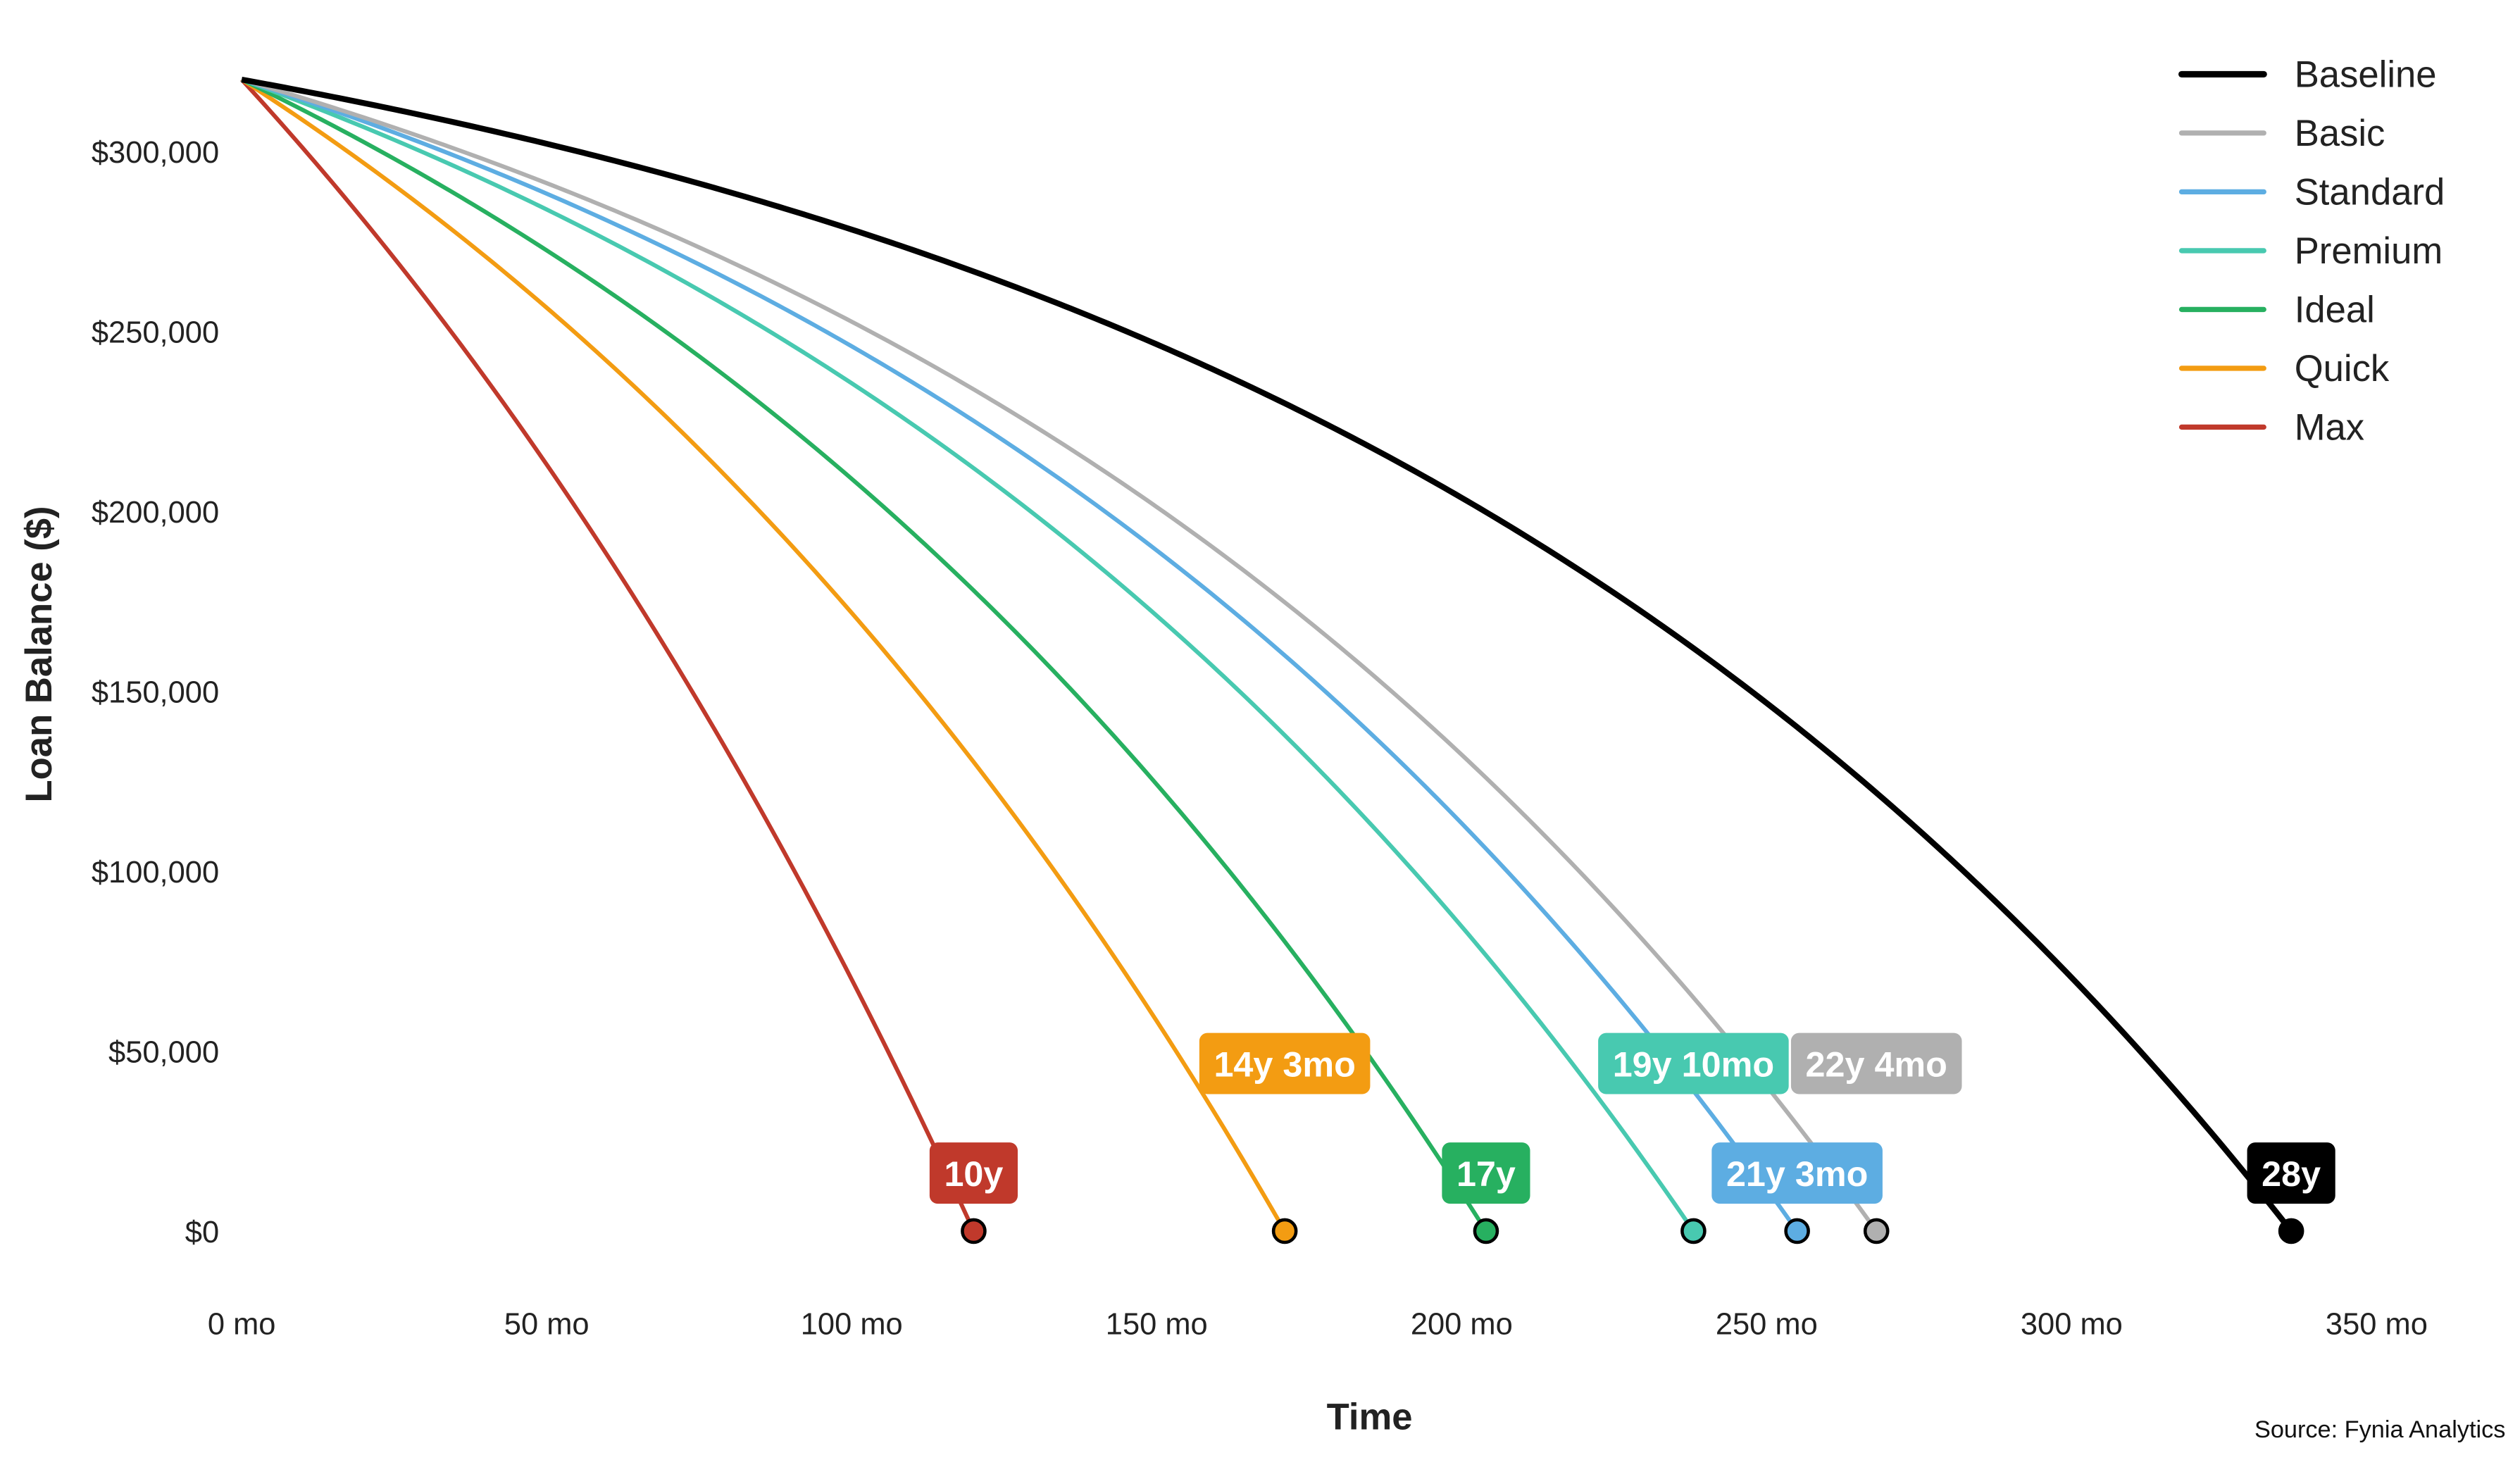  I want to click on payoff-label-text: 22y 4mo, so click(1877, 1064).